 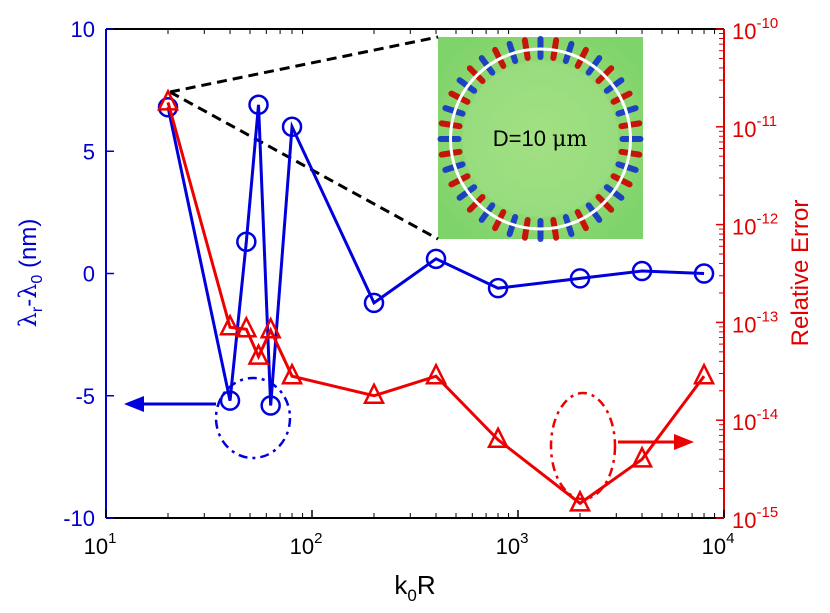 What do you see at coordinates (83, 29) in the screenshot?
I see `y-left-tick-label-0: 10` at bounding box center [83, 29].